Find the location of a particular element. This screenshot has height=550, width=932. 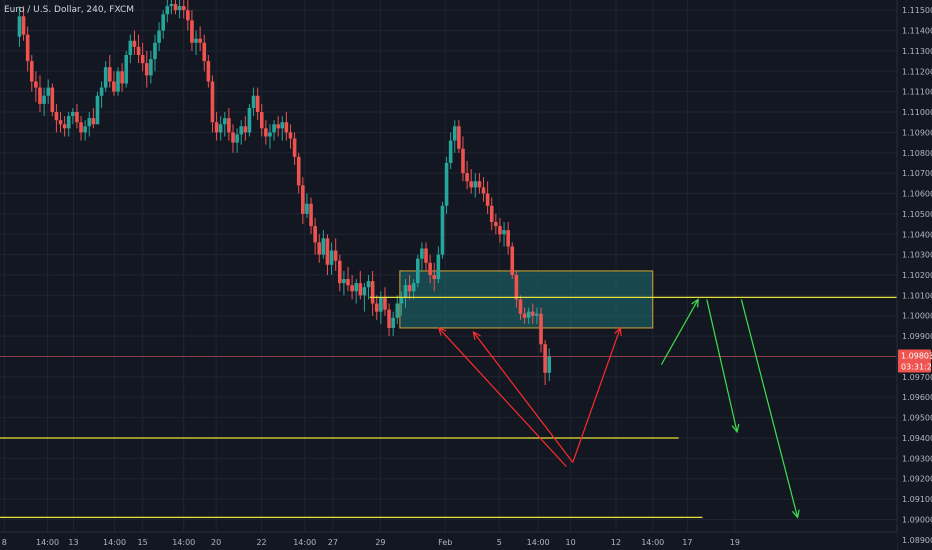

price-tick-label: 1.11100 is located at coordinates (917, 92).